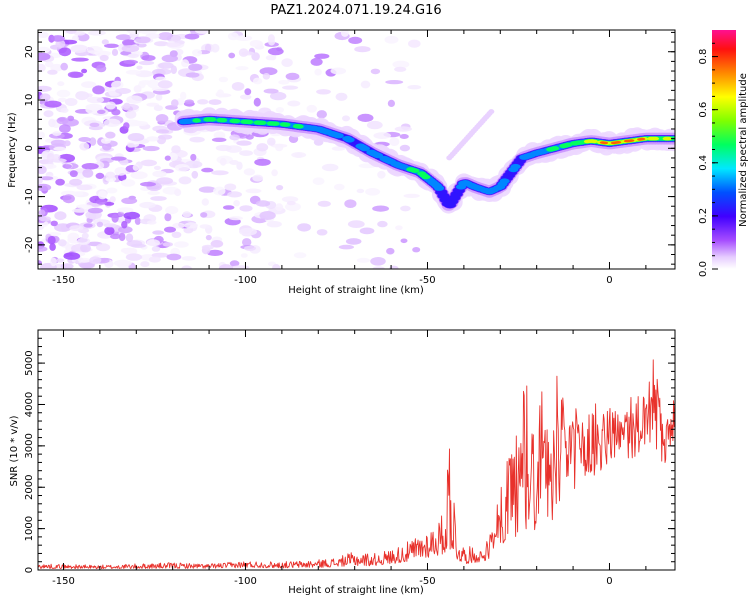  Describe the element at coordinates (356, 590) in the screenshot. I see `snr-xlabel: Height of straight line (km)` at that location.